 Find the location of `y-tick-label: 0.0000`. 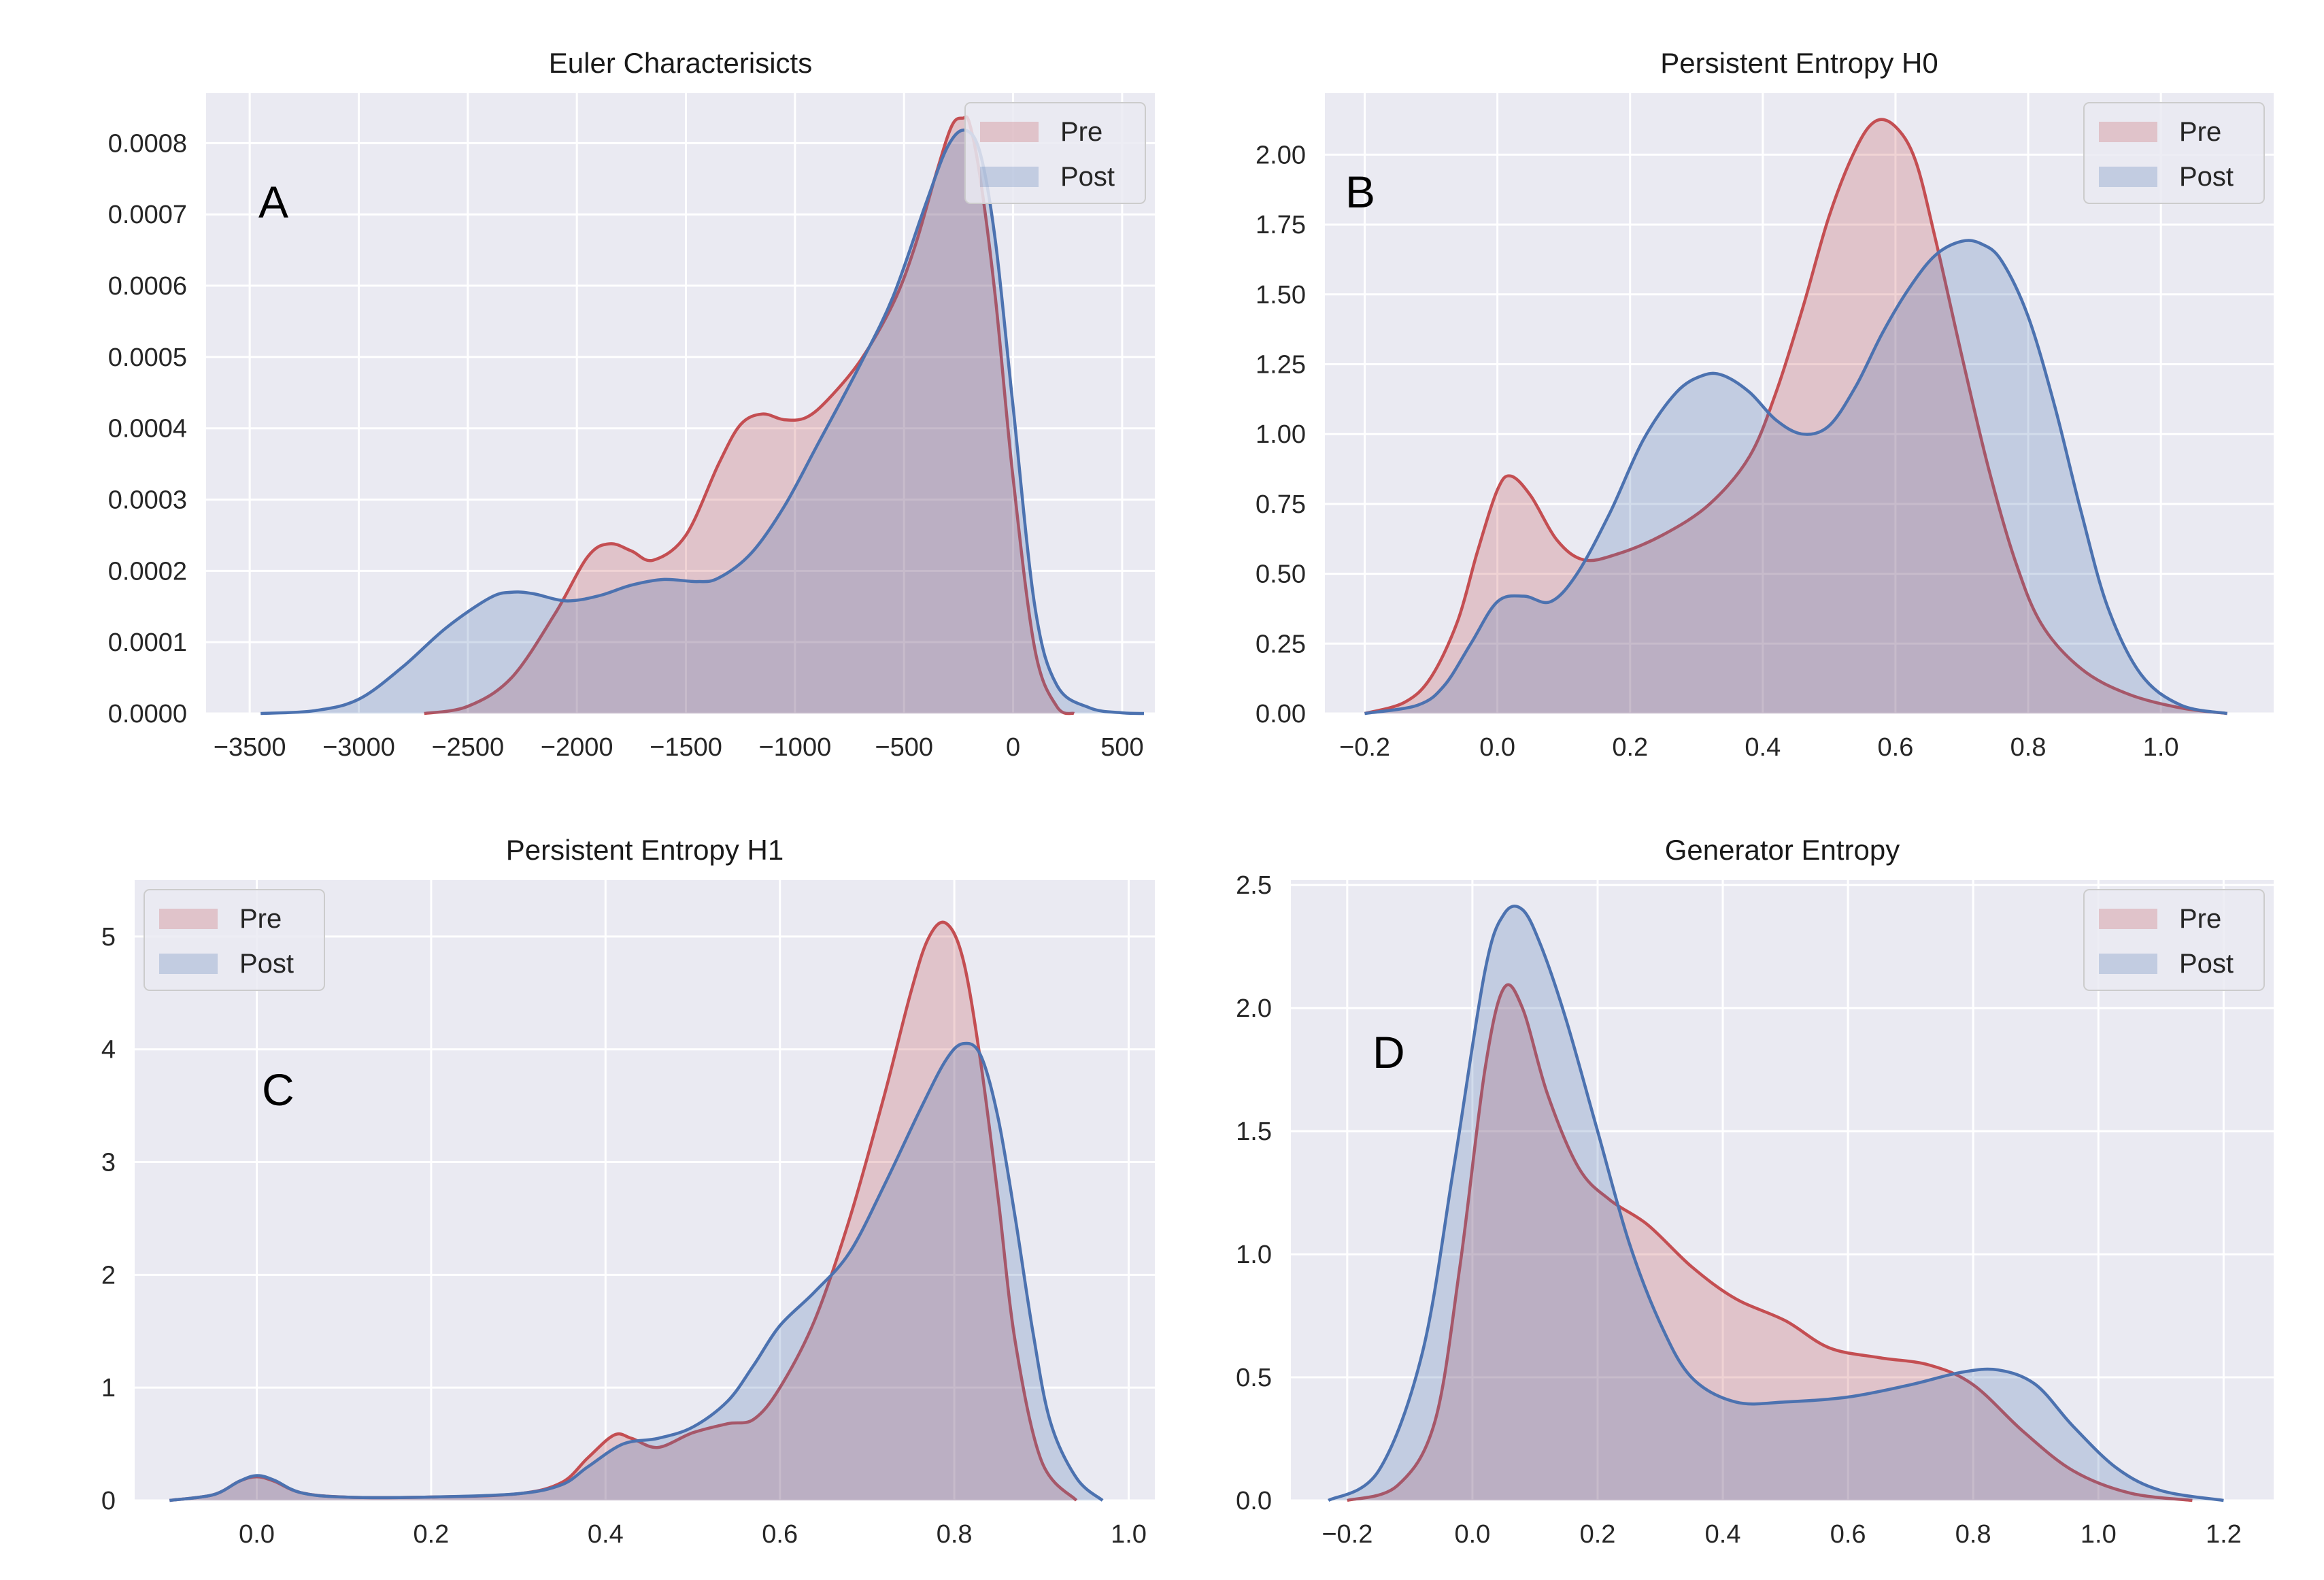

y-tick-label: 0.0000 is located at coordinates (147, 714).